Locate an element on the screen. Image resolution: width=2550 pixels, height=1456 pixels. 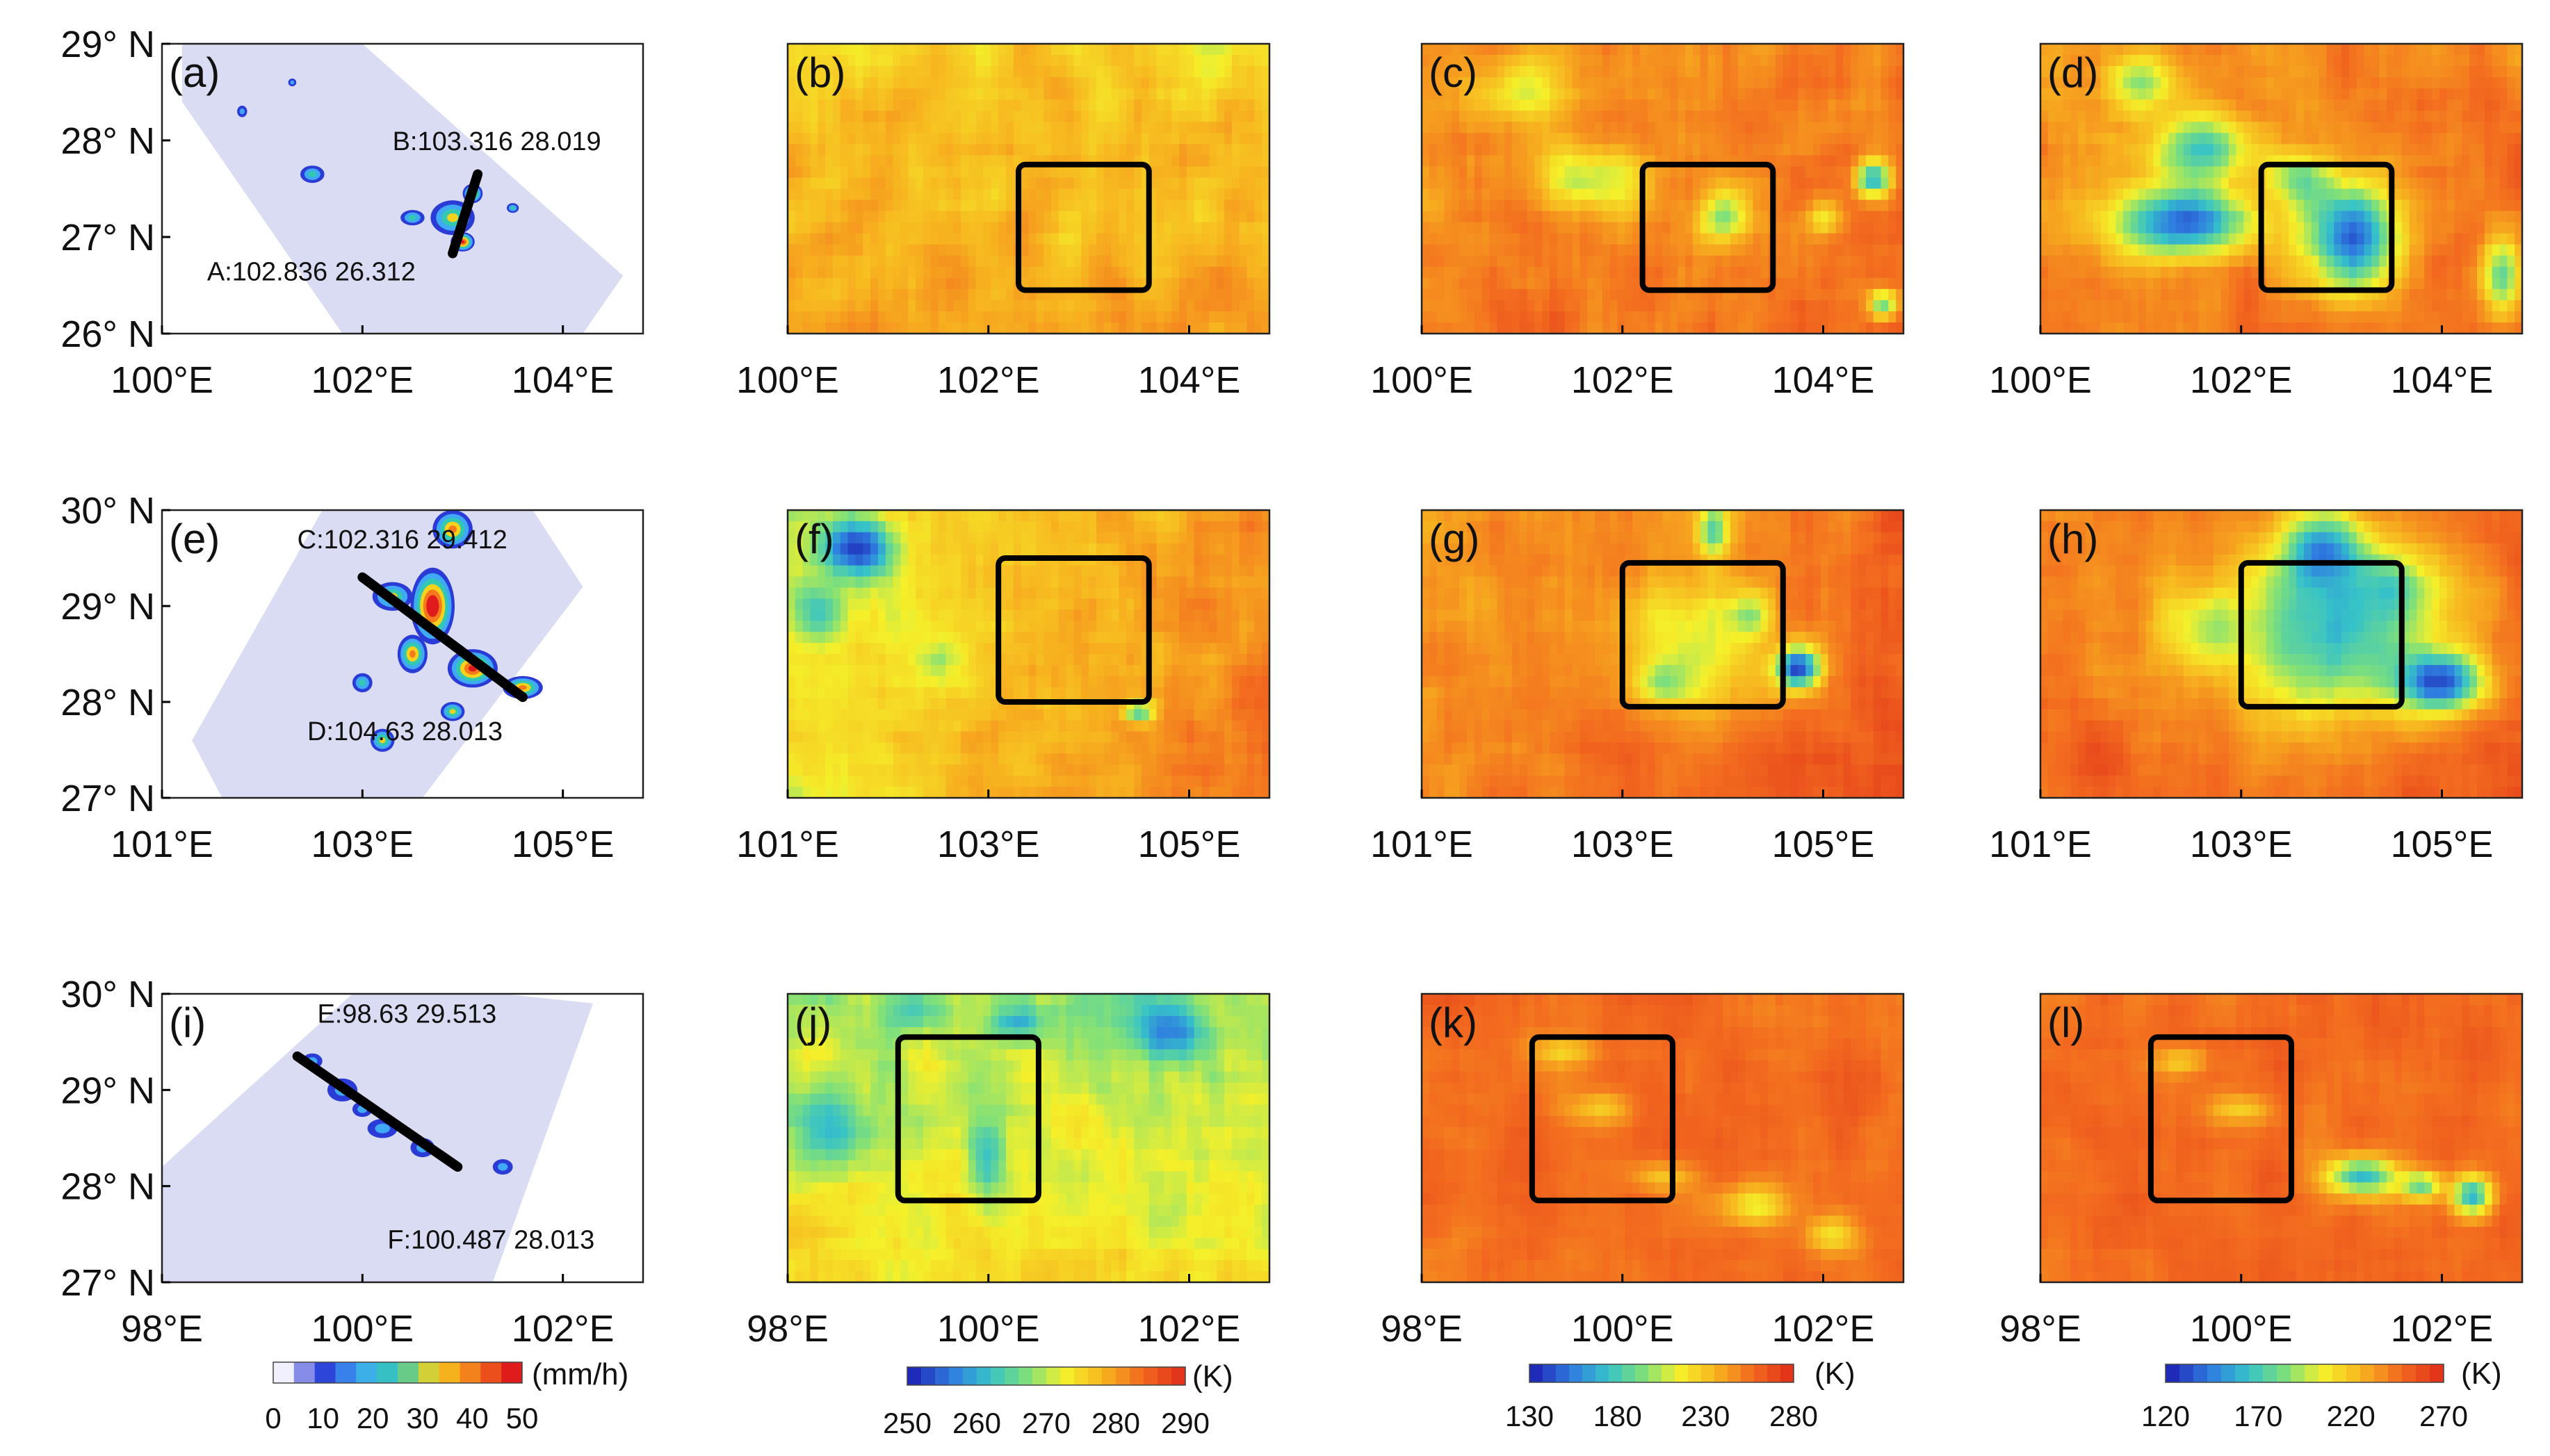
x-tick-label: 102°E is located at coordinates (989, 380).